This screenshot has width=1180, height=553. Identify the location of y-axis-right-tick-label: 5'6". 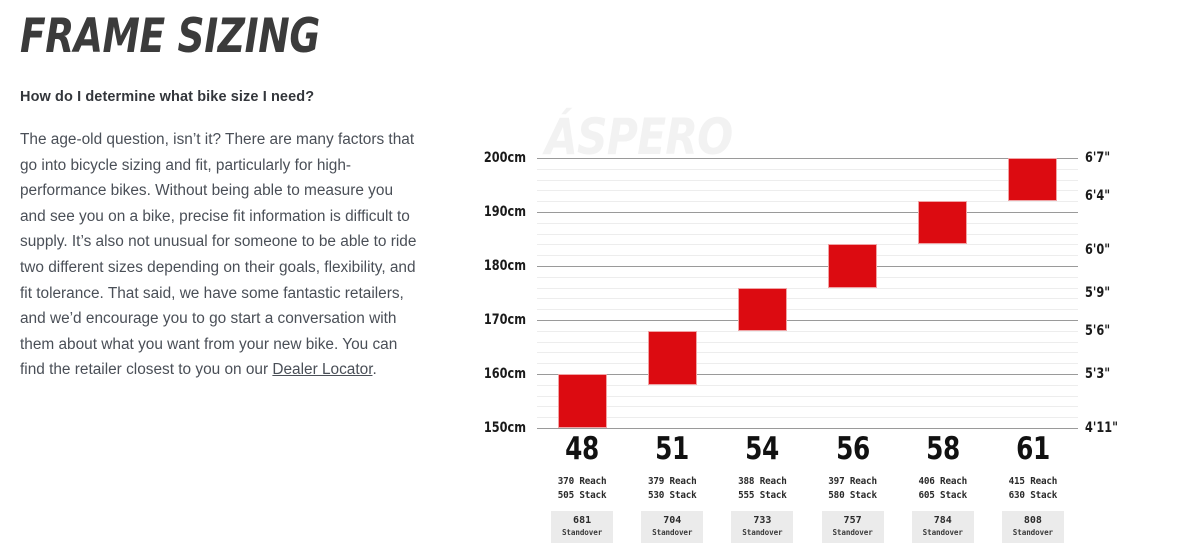
(1098, 330).